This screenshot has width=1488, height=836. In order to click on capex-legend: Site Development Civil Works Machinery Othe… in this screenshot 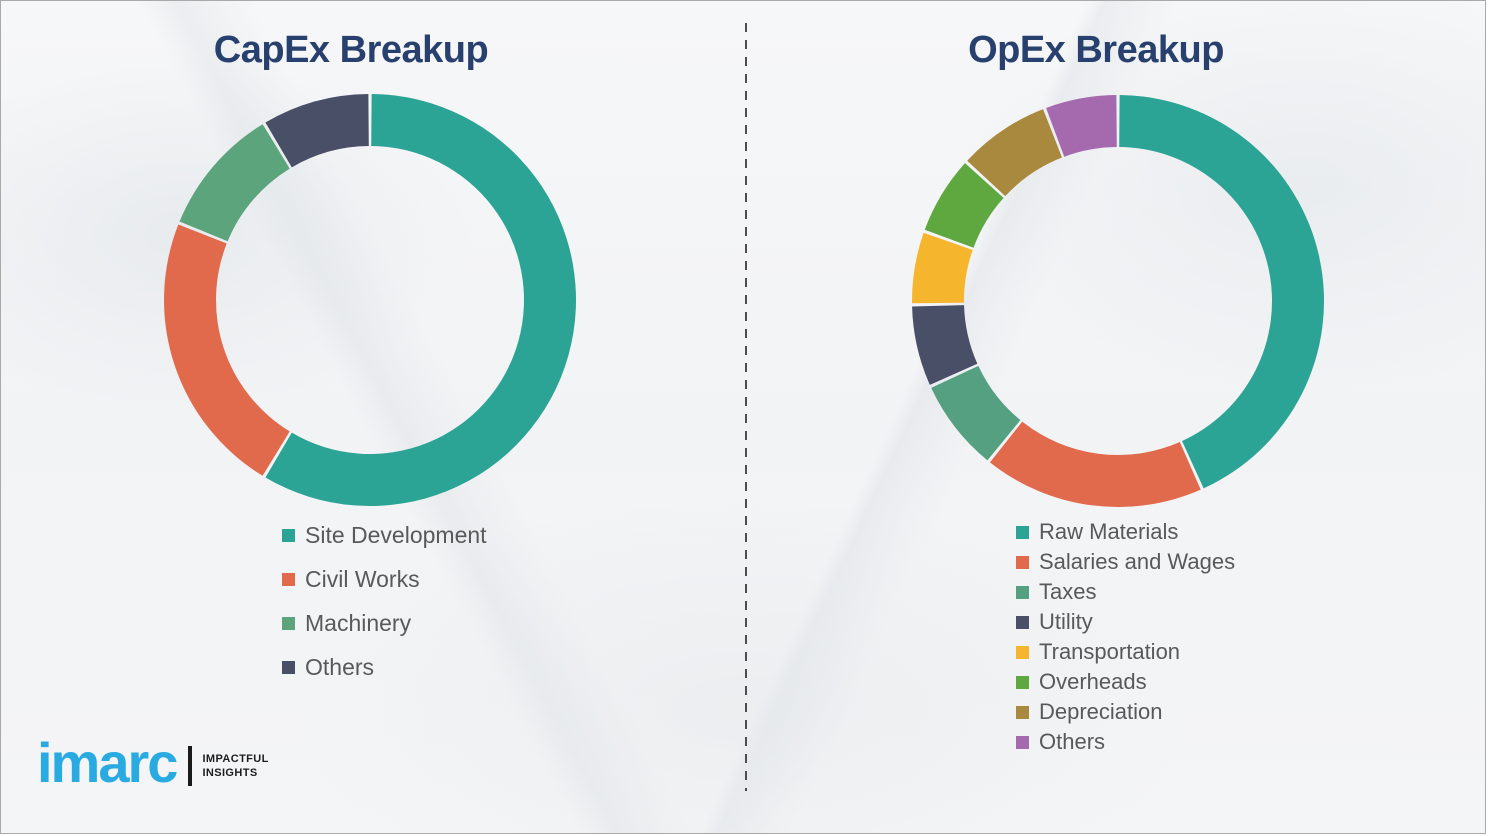, I will do `click(384, 601)`.